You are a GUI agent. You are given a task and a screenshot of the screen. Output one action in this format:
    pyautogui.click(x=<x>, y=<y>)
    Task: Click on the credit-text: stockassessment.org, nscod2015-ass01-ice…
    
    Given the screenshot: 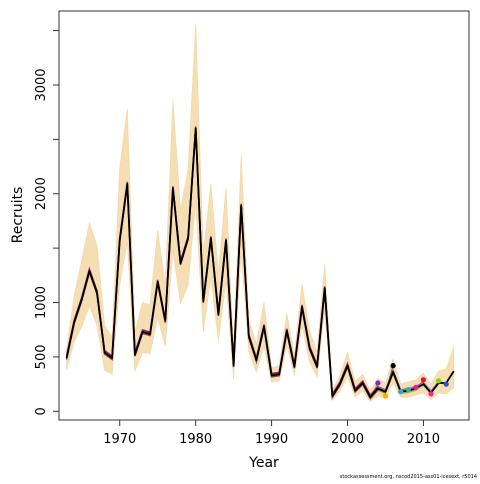 What is the action you would take?
    pyautogui.click(x=408, y=477)
    